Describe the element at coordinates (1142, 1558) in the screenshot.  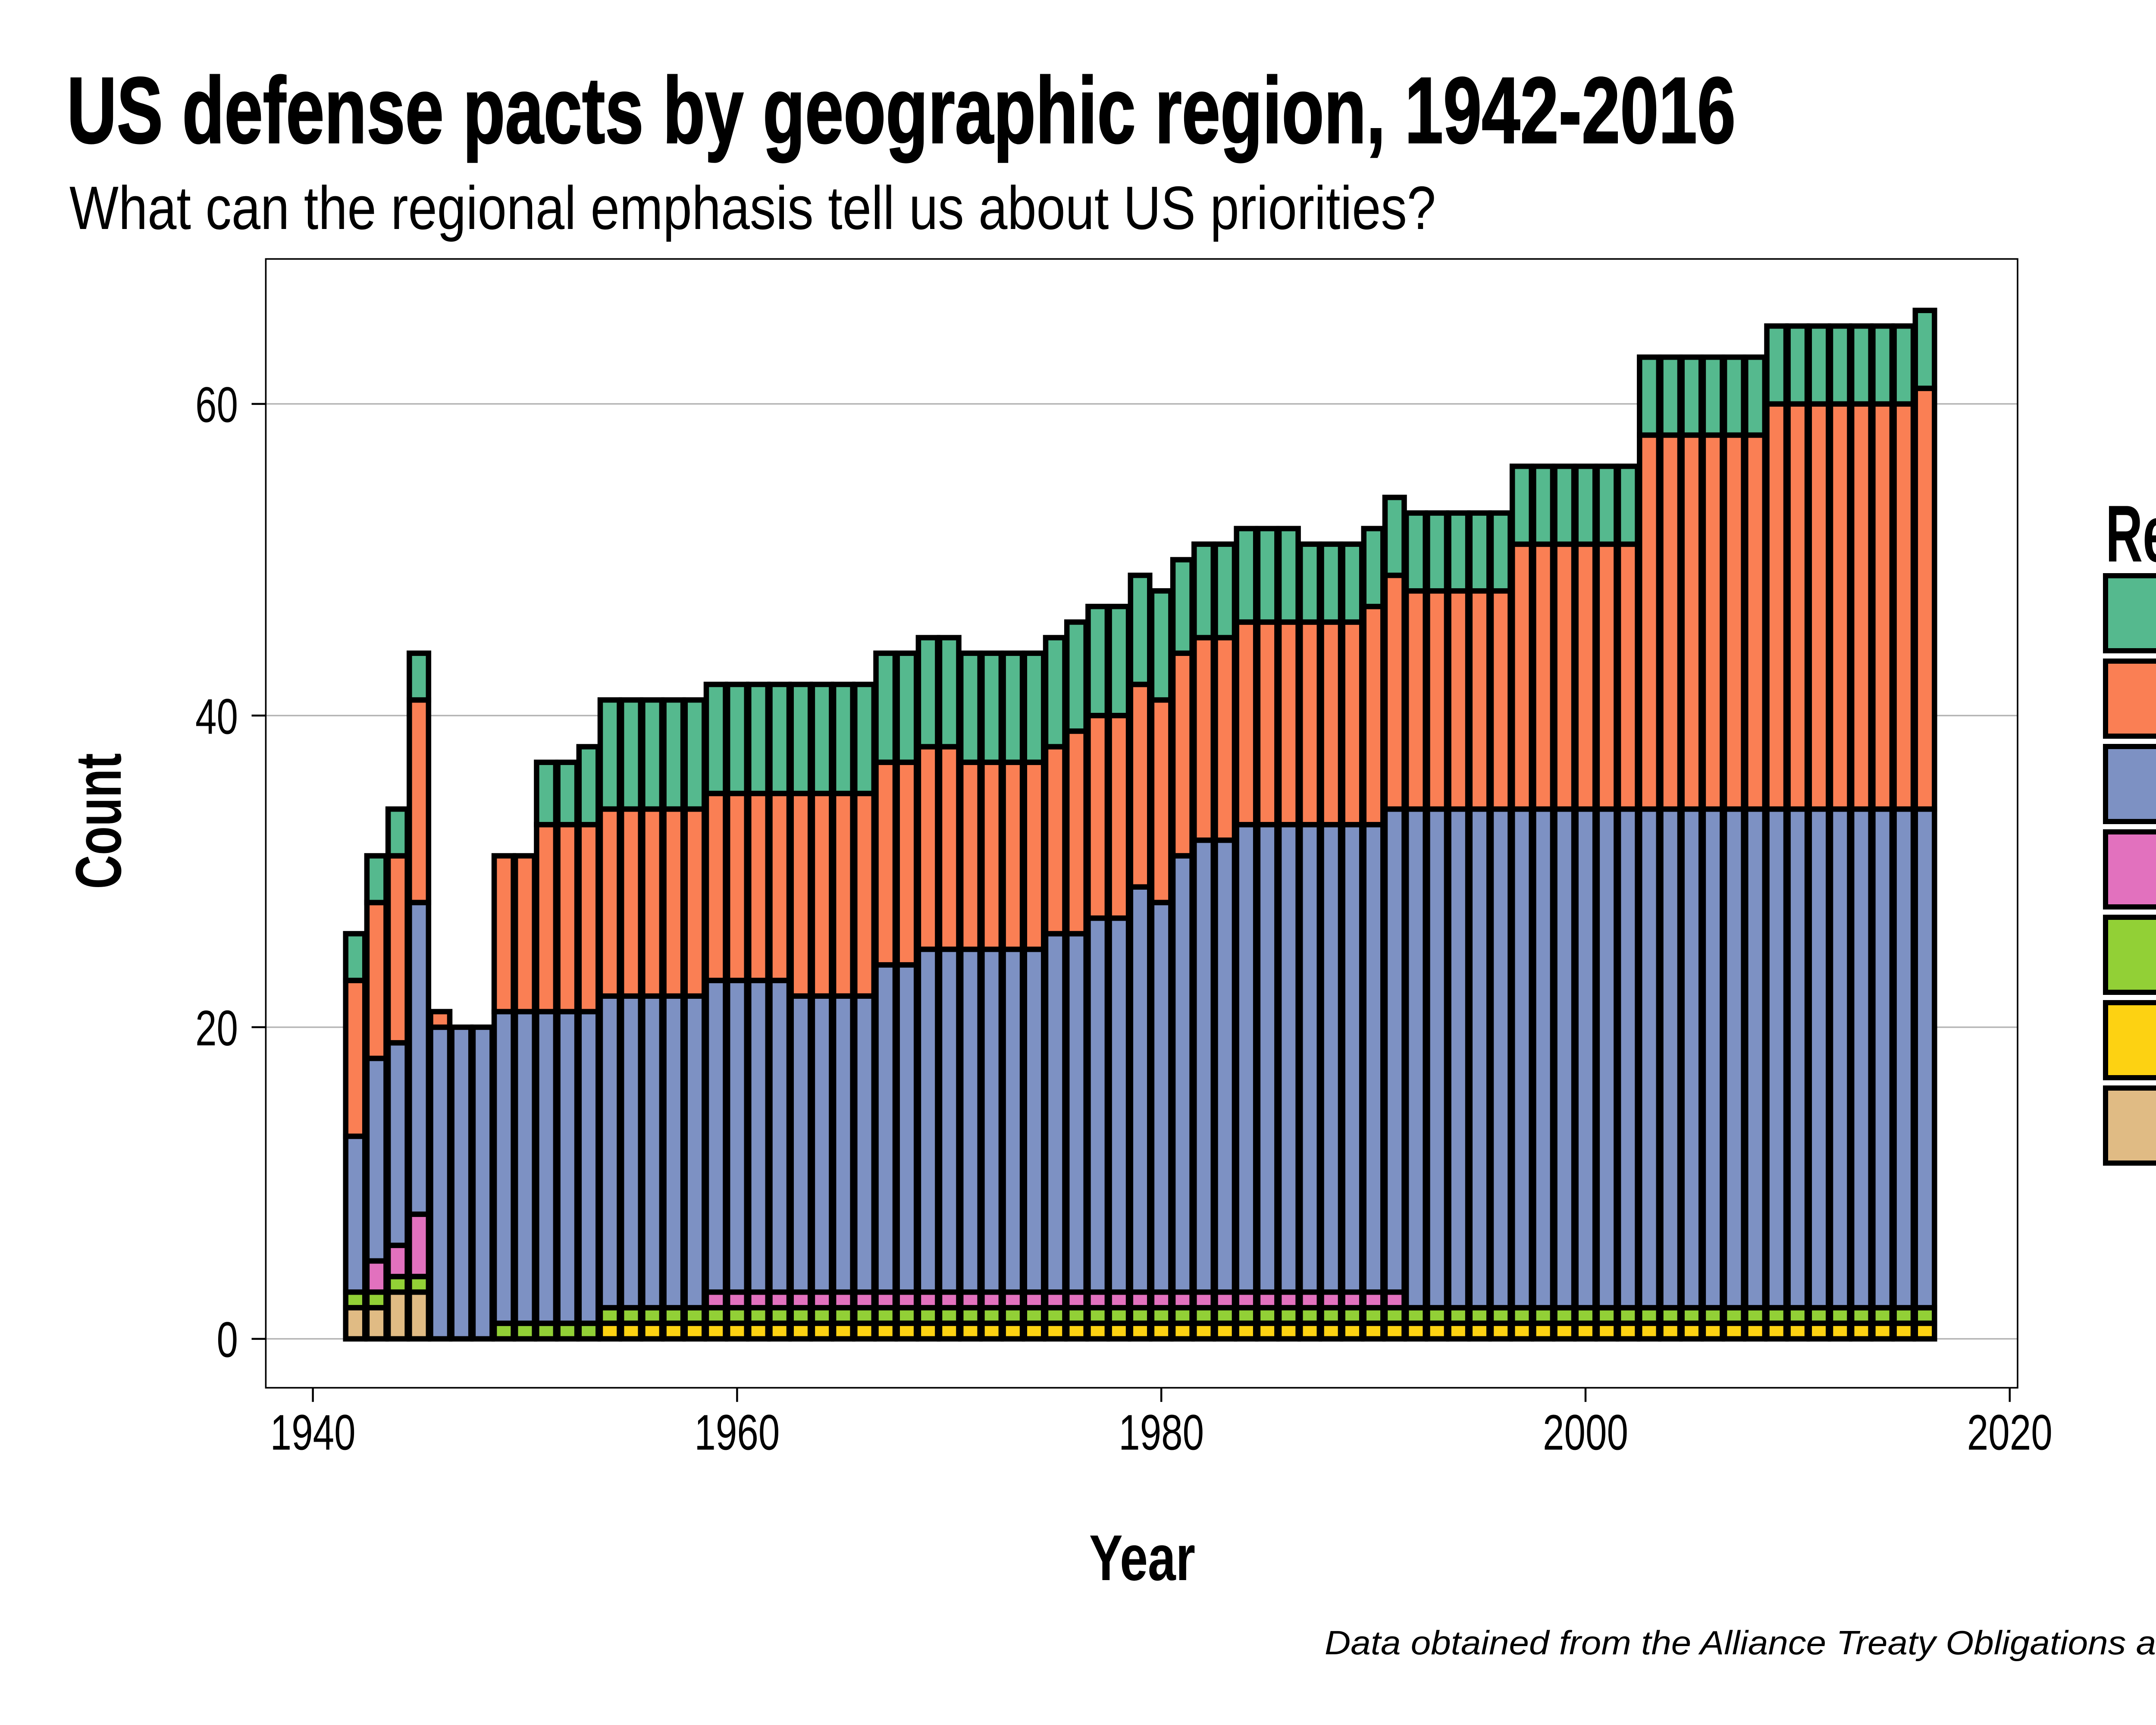
I see `svg-text: Year` at that location.